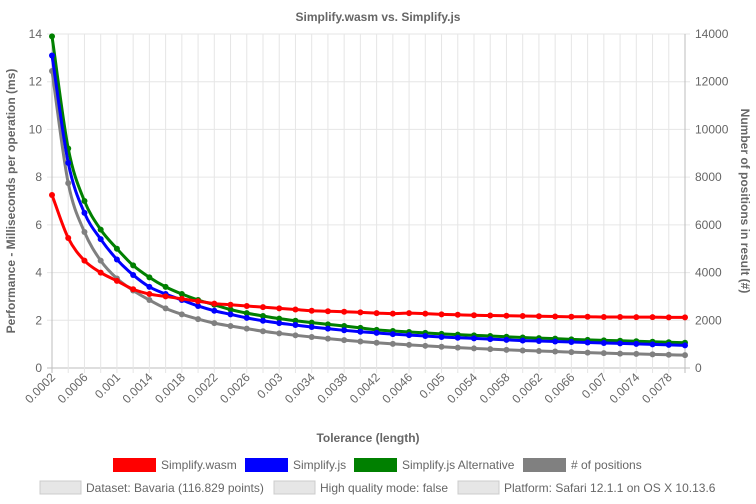 This screenshot has height=504, width=756. What do you see at coordinates (708, 177) in the screenshot?
I see `y-right-tick-label: 8000` at bounding box center [708, 177].